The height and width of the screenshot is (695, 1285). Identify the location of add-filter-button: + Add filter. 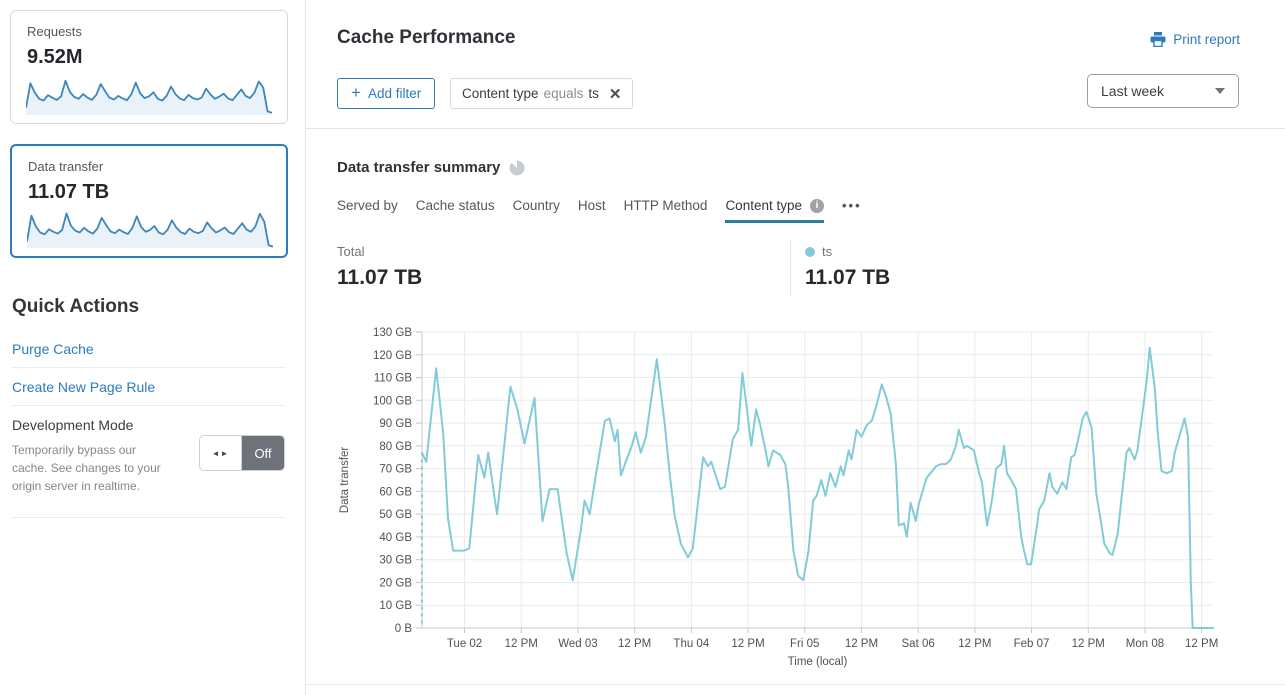
(386, 93).